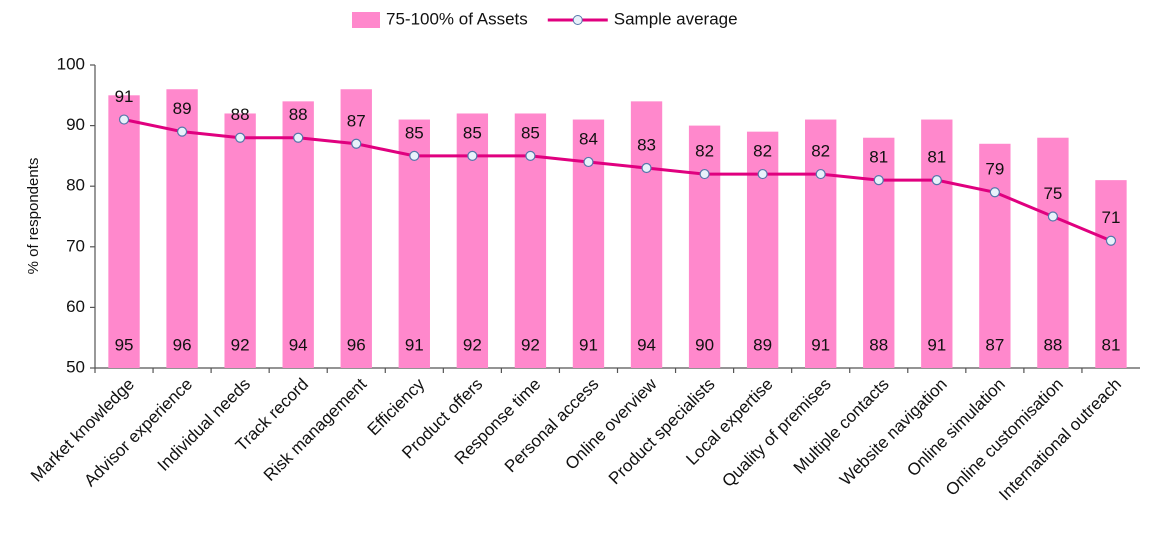  I want to click on bar-value-label: 89, so click(762, 344).